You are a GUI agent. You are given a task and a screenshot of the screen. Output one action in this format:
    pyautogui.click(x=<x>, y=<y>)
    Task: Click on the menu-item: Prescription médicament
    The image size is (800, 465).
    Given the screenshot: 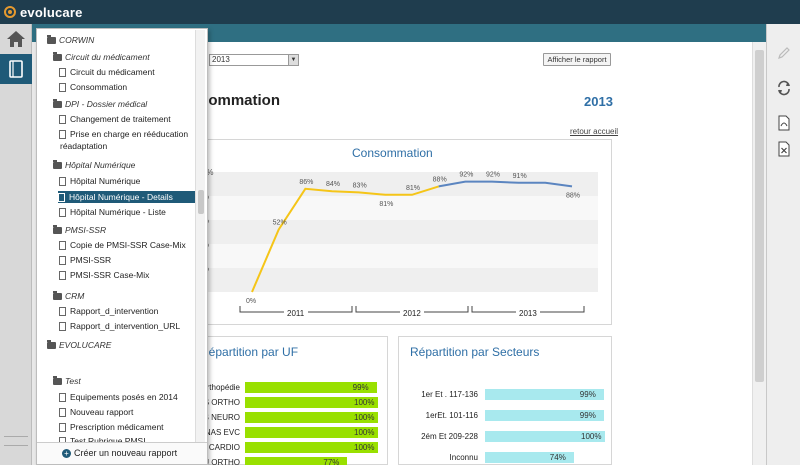 What is the action you would take?
    pyautogui.click(x=111, y=427)
    